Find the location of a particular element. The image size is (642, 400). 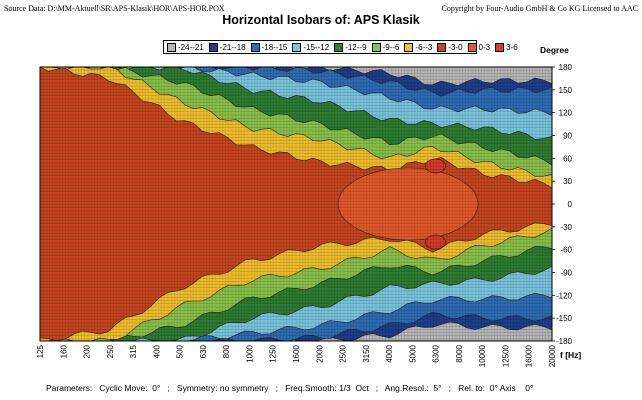

legend-label: -18--15 is located at coordinates (274, 47).